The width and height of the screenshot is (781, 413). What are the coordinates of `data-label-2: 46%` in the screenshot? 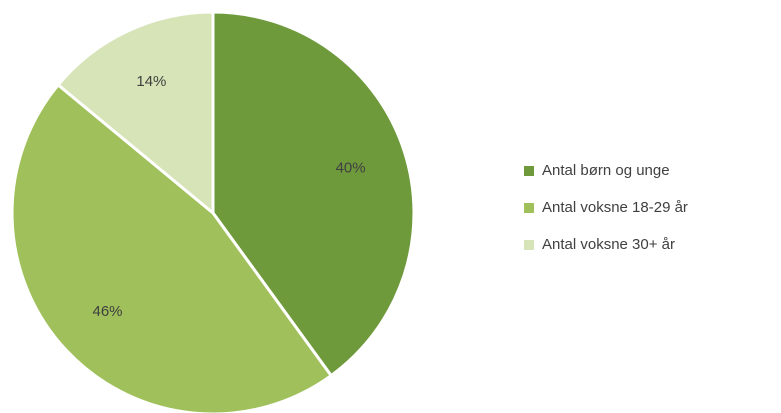 It's located at (107, 311).